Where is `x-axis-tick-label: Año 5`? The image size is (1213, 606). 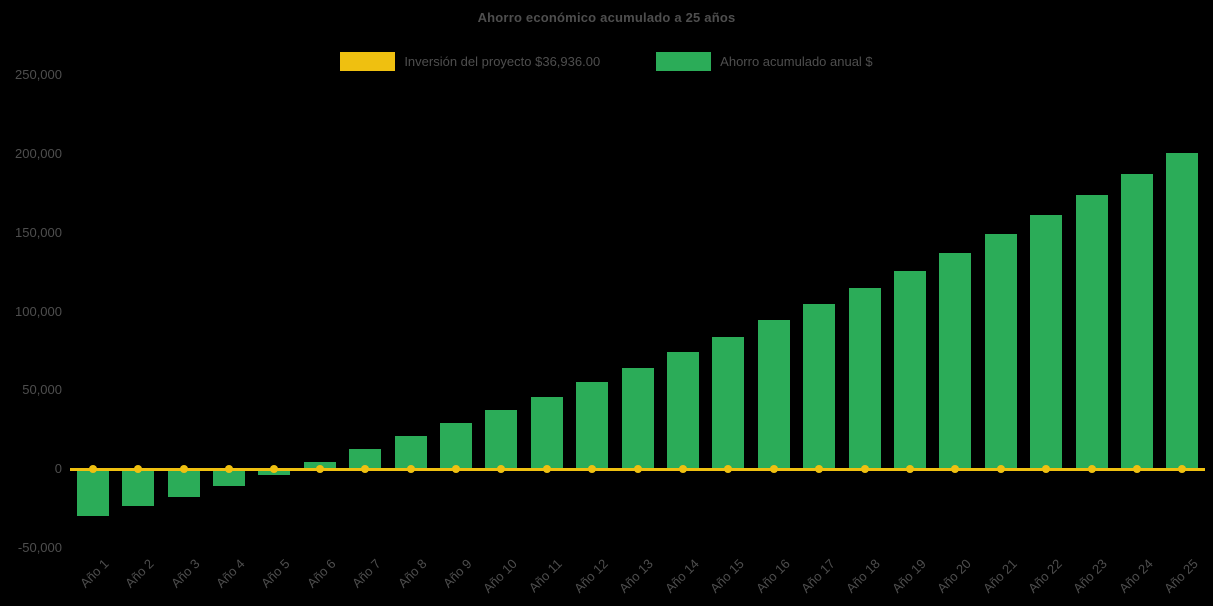 x-axis-tick-label: Año 5 is located at coordinates (275, 573).